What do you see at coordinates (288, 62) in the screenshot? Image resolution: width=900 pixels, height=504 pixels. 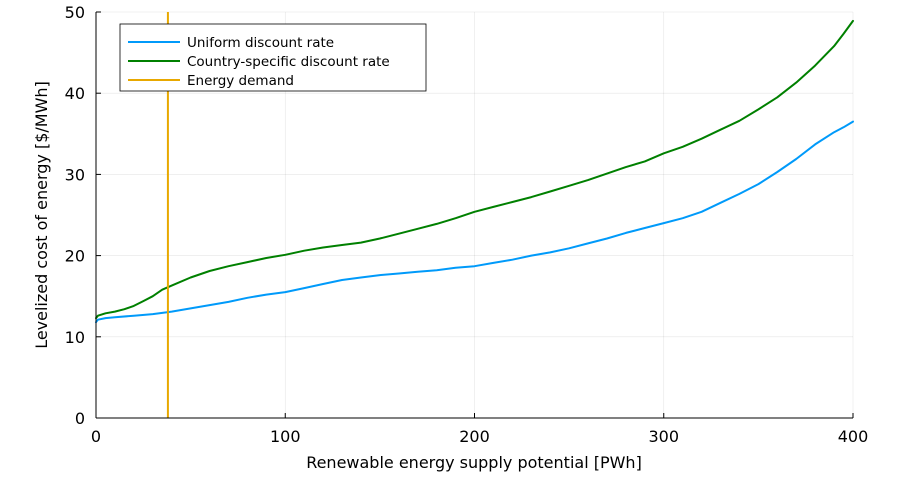 I see `legend-label: Country-specific discount rate` at bounding box center [288, 62].